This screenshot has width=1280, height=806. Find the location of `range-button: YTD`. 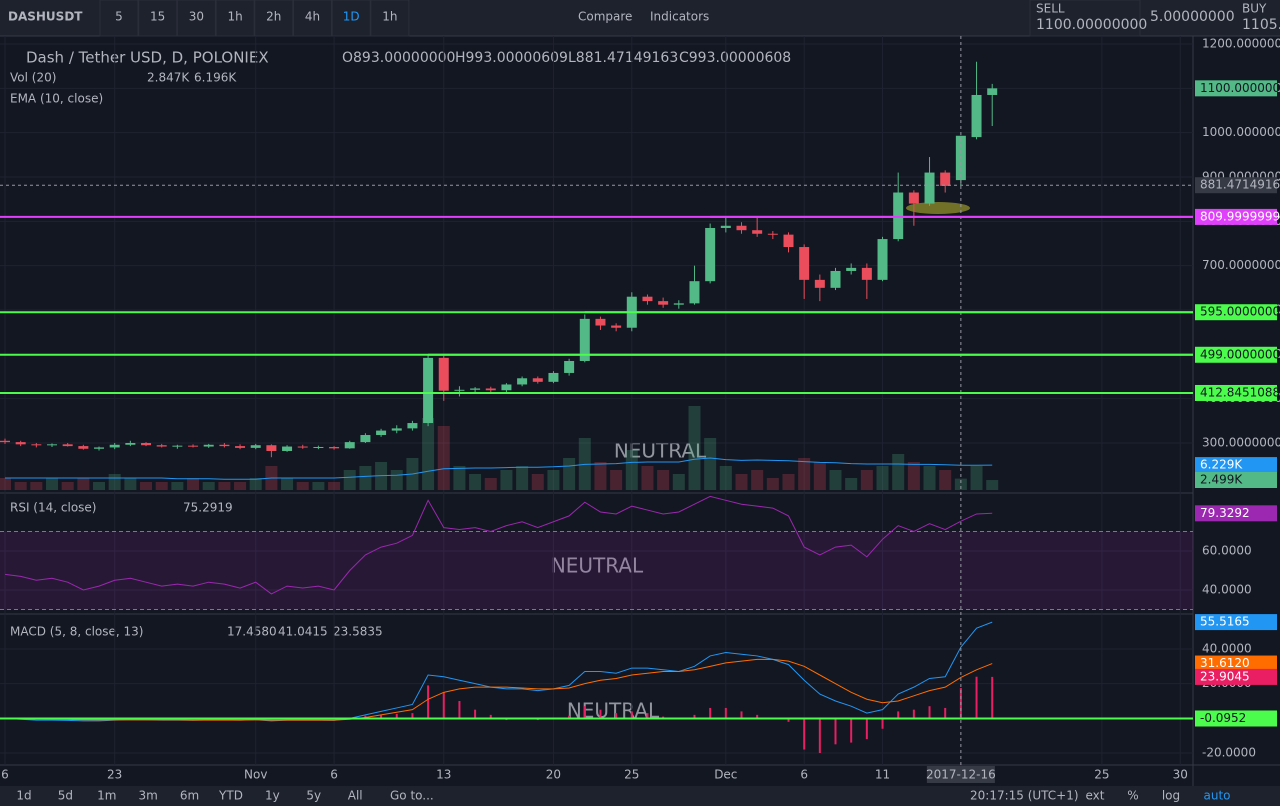

range-button: YTD is located at coordinates (230, 796).